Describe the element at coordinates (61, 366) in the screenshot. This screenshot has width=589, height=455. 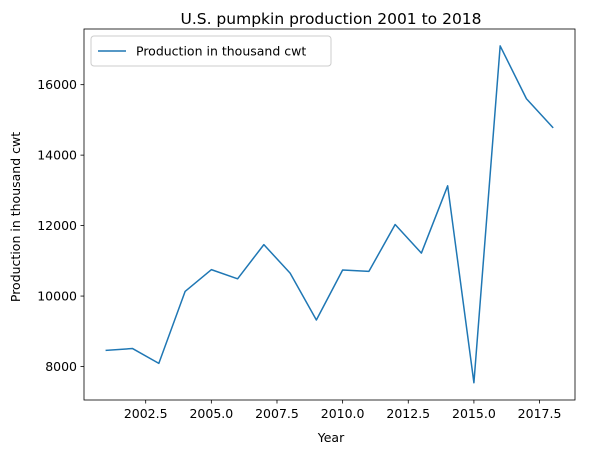
I see `y-tick-label: 8000` at that location.